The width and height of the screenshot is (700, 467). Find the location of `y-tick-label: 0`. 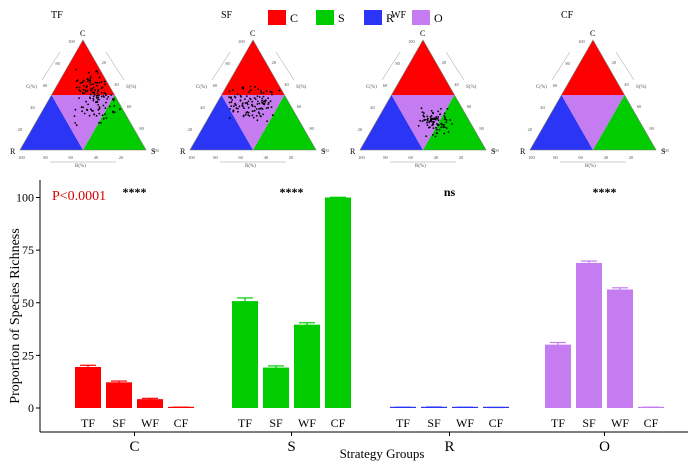

y-tick-label: 0 is located at coordinates (31, 408).